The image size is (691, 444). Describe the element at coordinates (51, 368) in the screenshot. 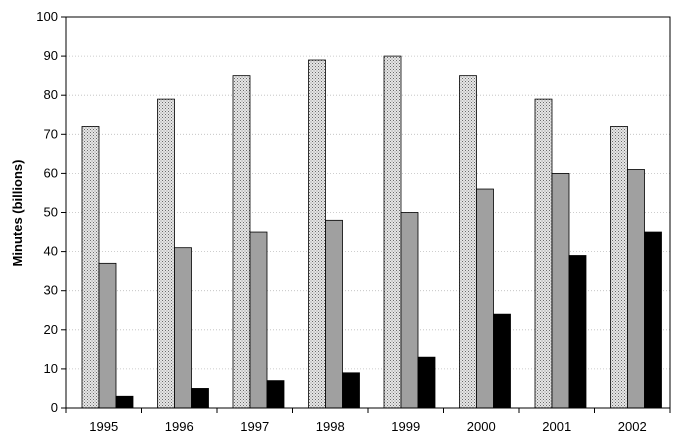

I see `y-tick-label: 10` at that location.